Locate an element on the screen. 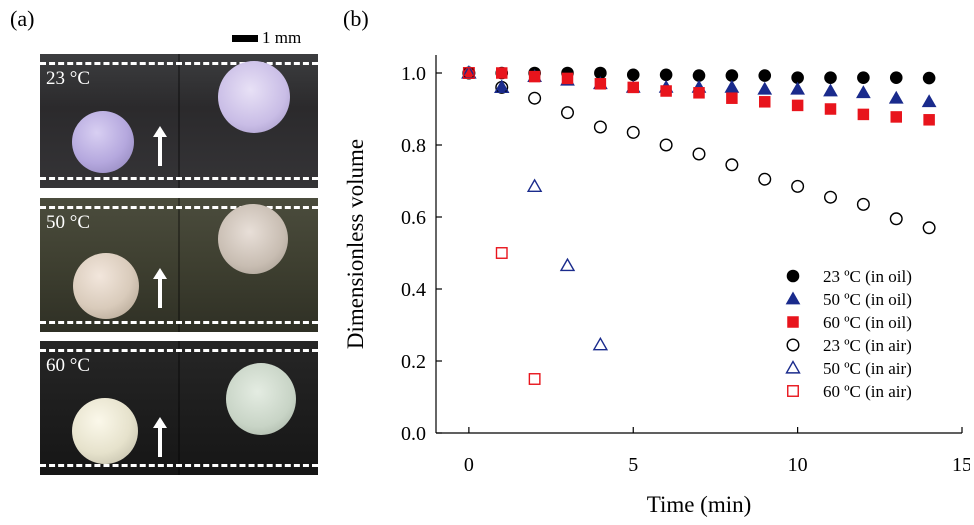 The height and width of the screenshot is (525, 974). x-tick-label: 0 is located at coordinates (469, 465).